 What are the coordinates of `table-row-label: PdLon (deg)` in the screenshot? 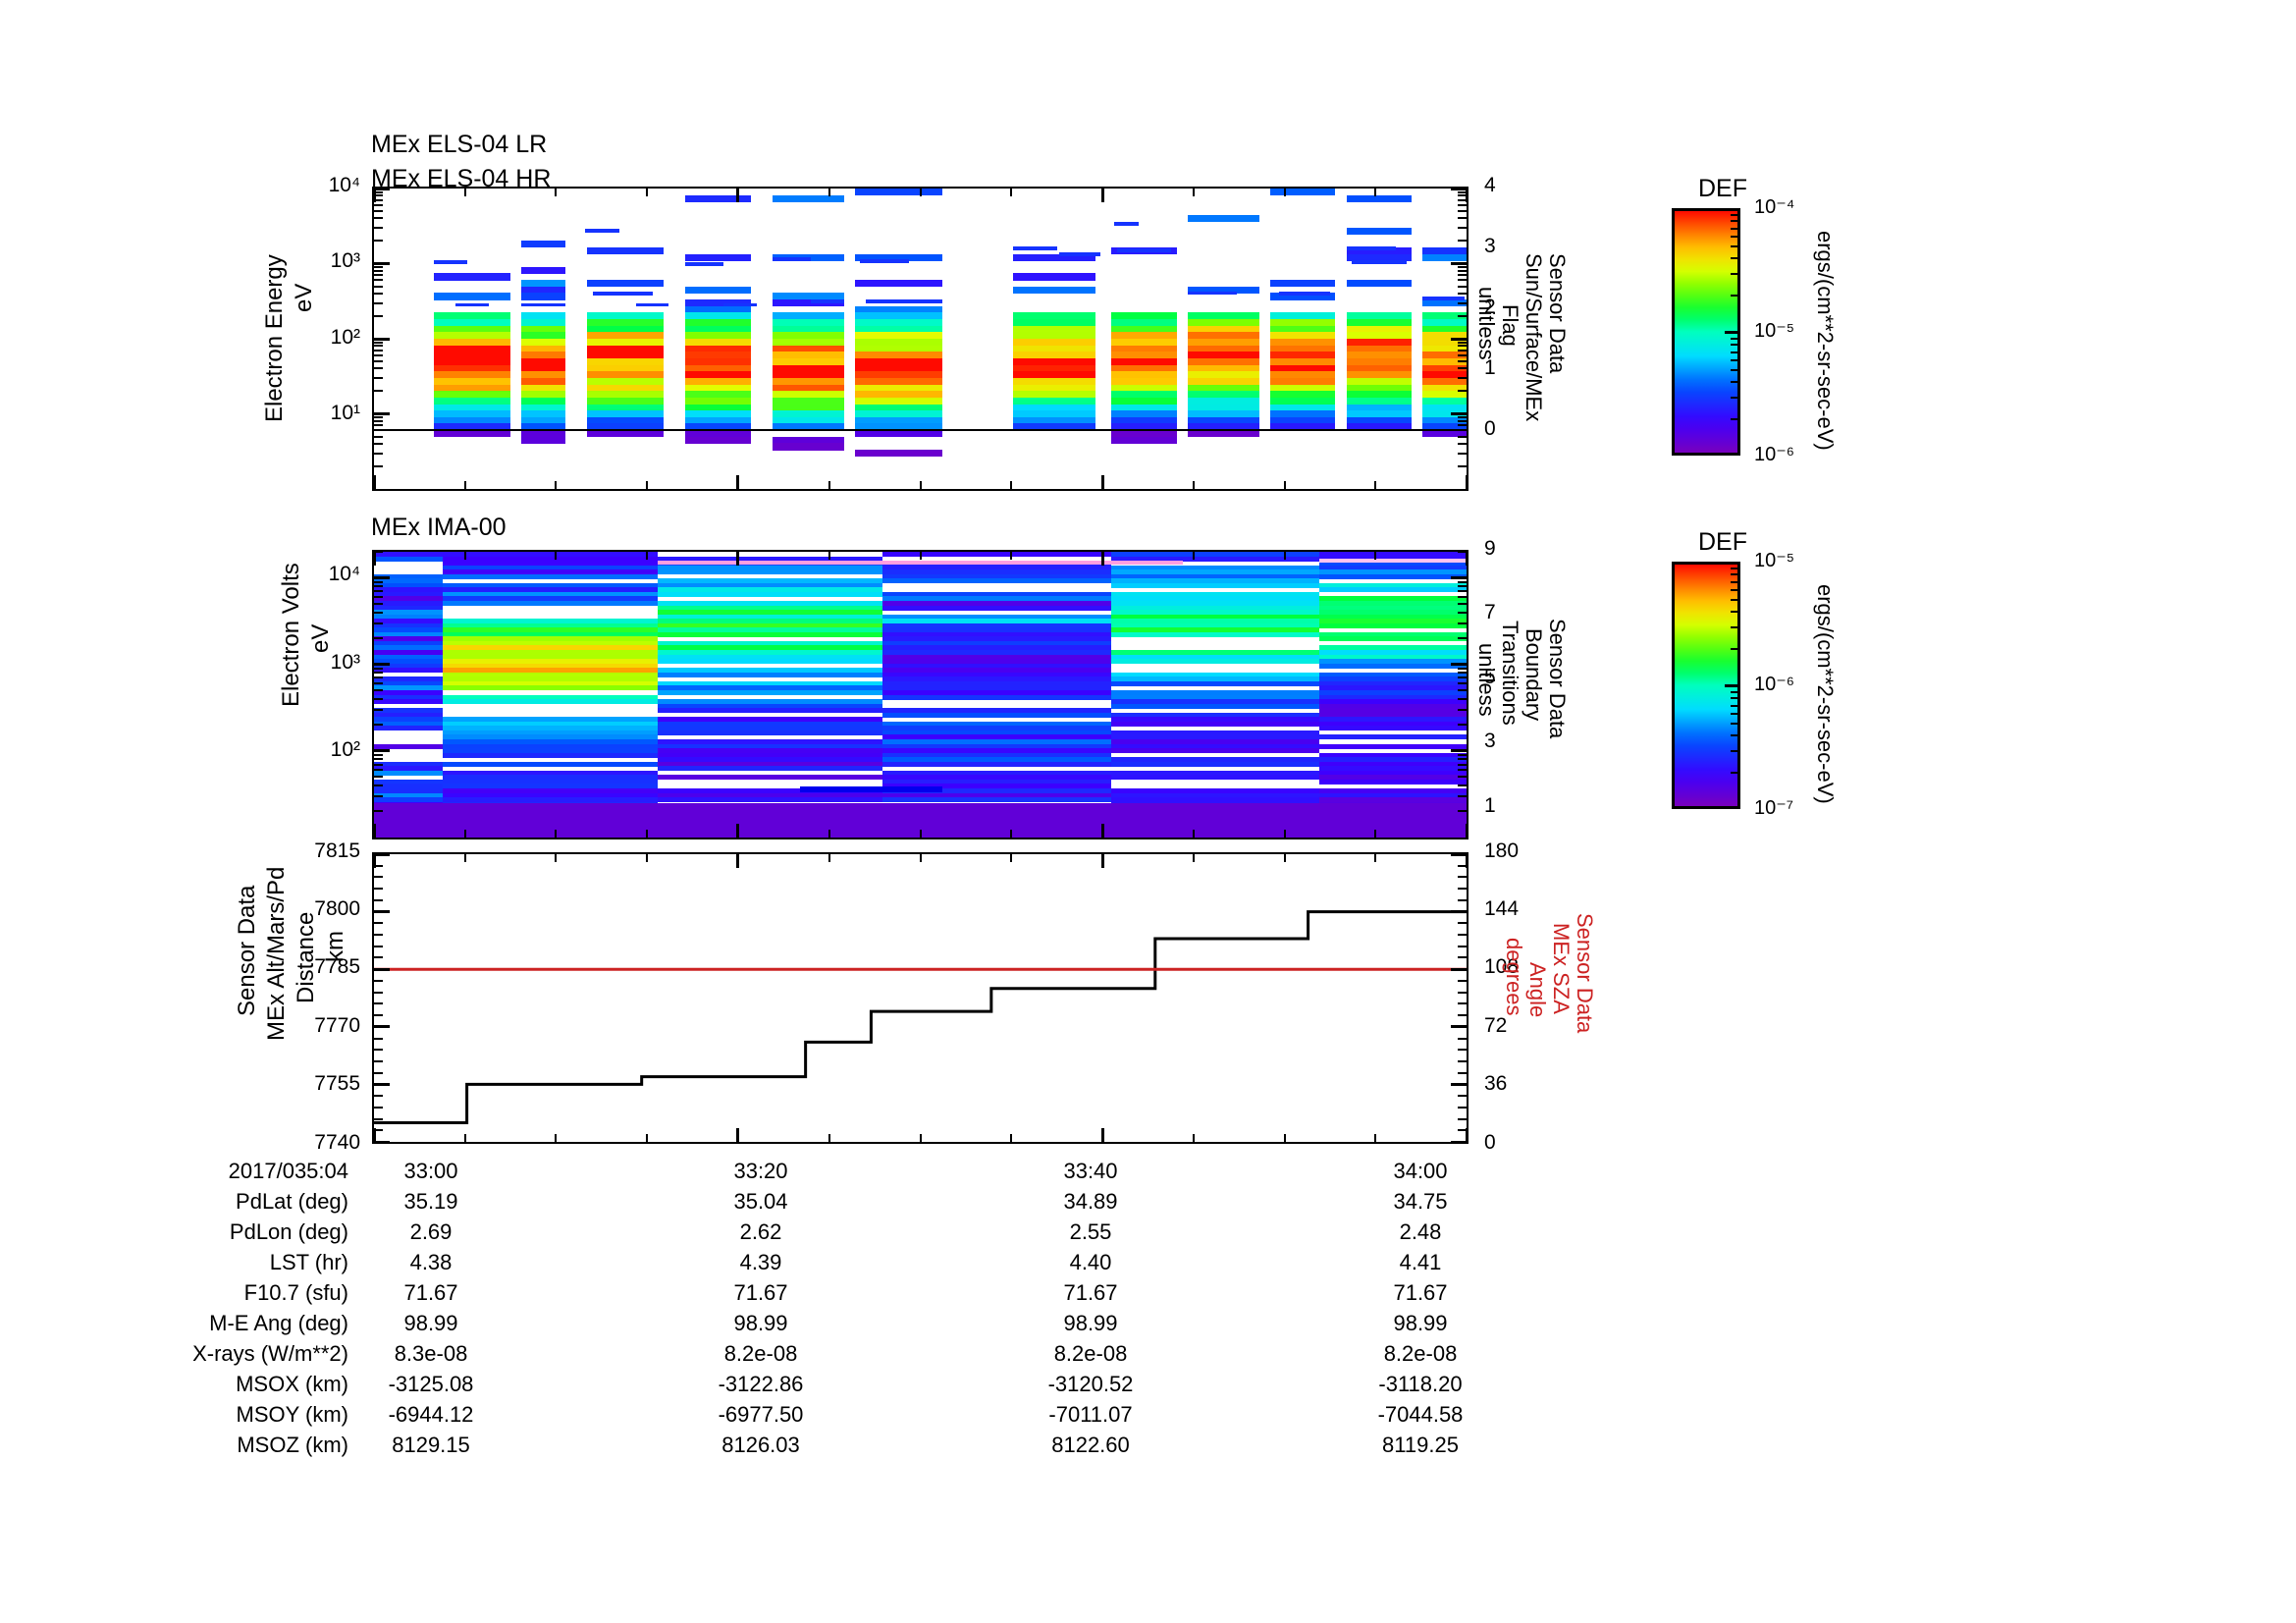 It's located at (289, 1231).